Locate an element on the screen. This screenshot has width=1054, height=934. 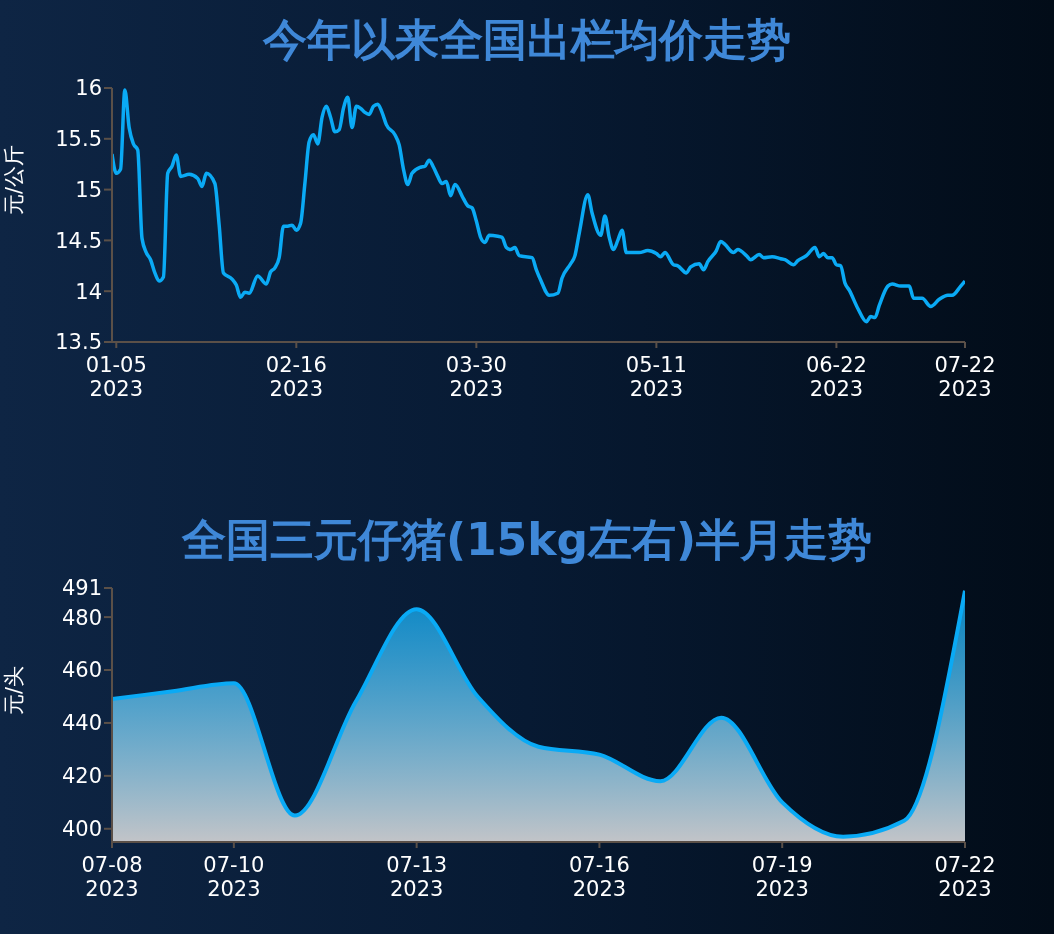
y-tick-label: 400 is located at coordinates (81, 829).